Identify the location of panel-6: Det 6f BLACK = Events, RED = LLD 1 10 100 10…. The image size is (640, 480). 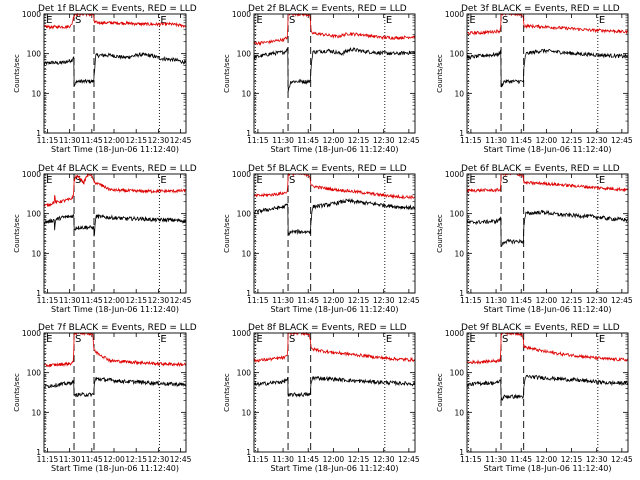
(534, 239).